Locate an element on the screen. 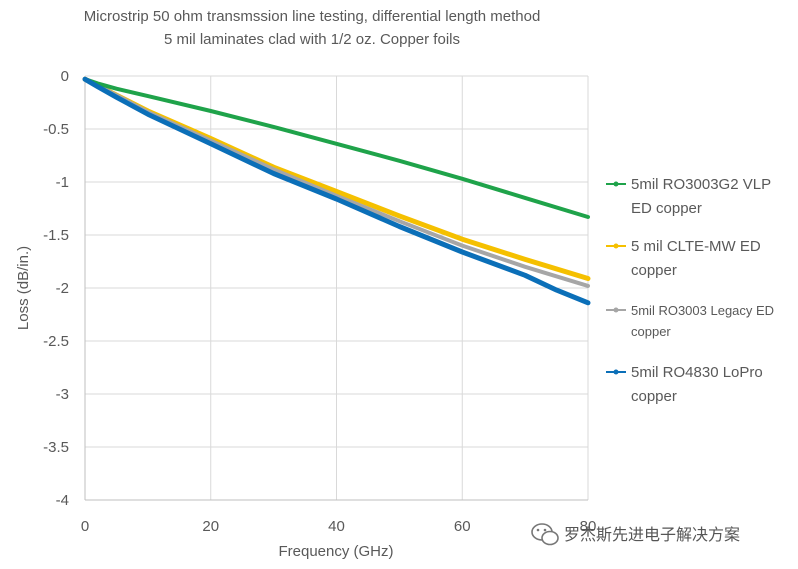 The width and height of the screenshot is (798, 569). x-tick-label: 40 is located at coordinates (336, 526).